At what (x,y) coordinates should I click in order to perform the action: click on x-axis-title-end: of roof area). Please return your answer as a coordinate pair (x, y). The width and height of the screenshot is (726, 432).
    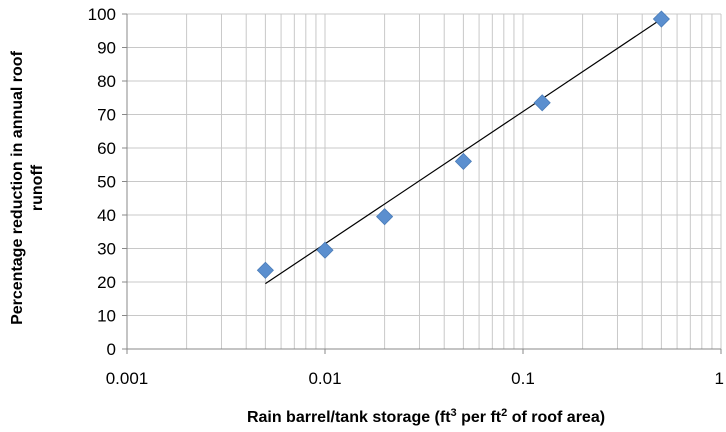
    Looking at the image, I should click on (556, 417).